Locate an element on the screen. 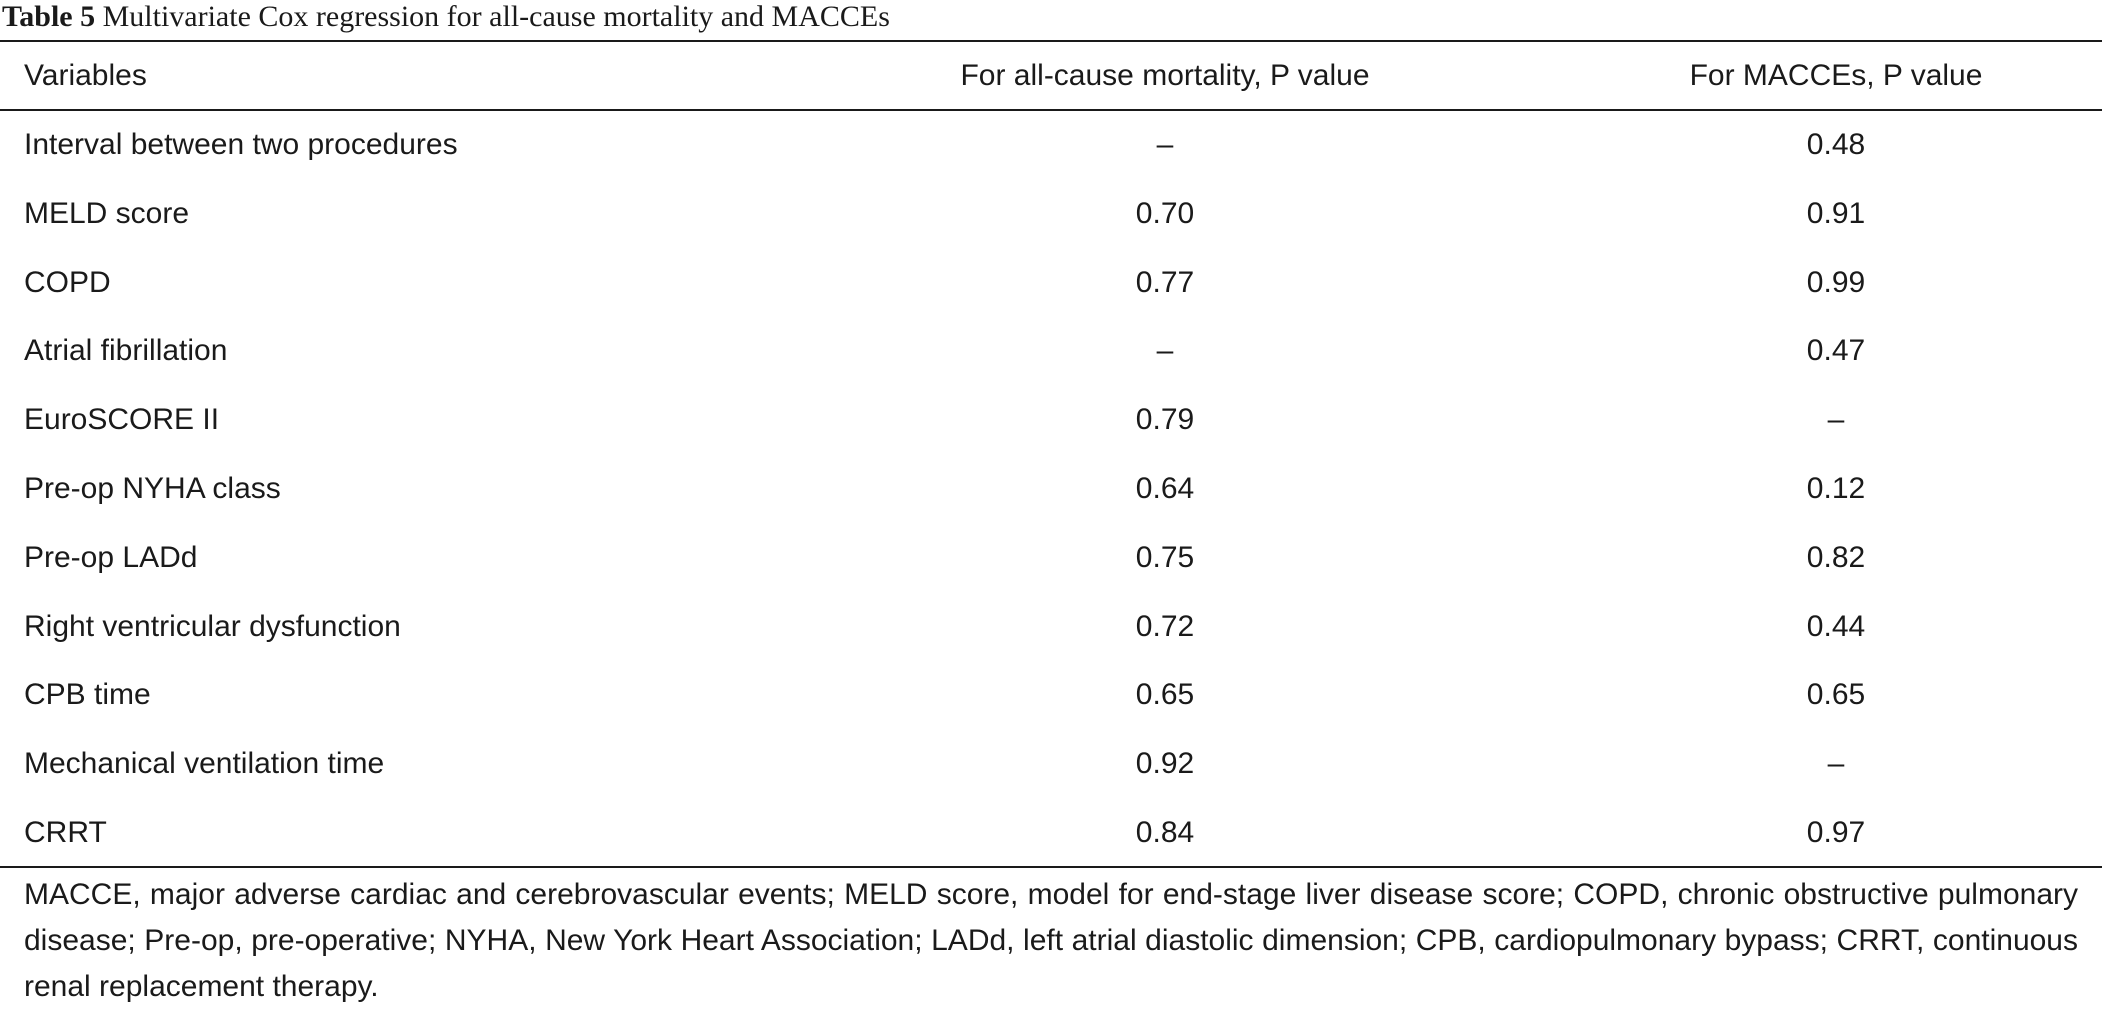 The width and height of the screenshot is (2102, 1010). variable-cell: CPB time is located at coordinates (87, 695).